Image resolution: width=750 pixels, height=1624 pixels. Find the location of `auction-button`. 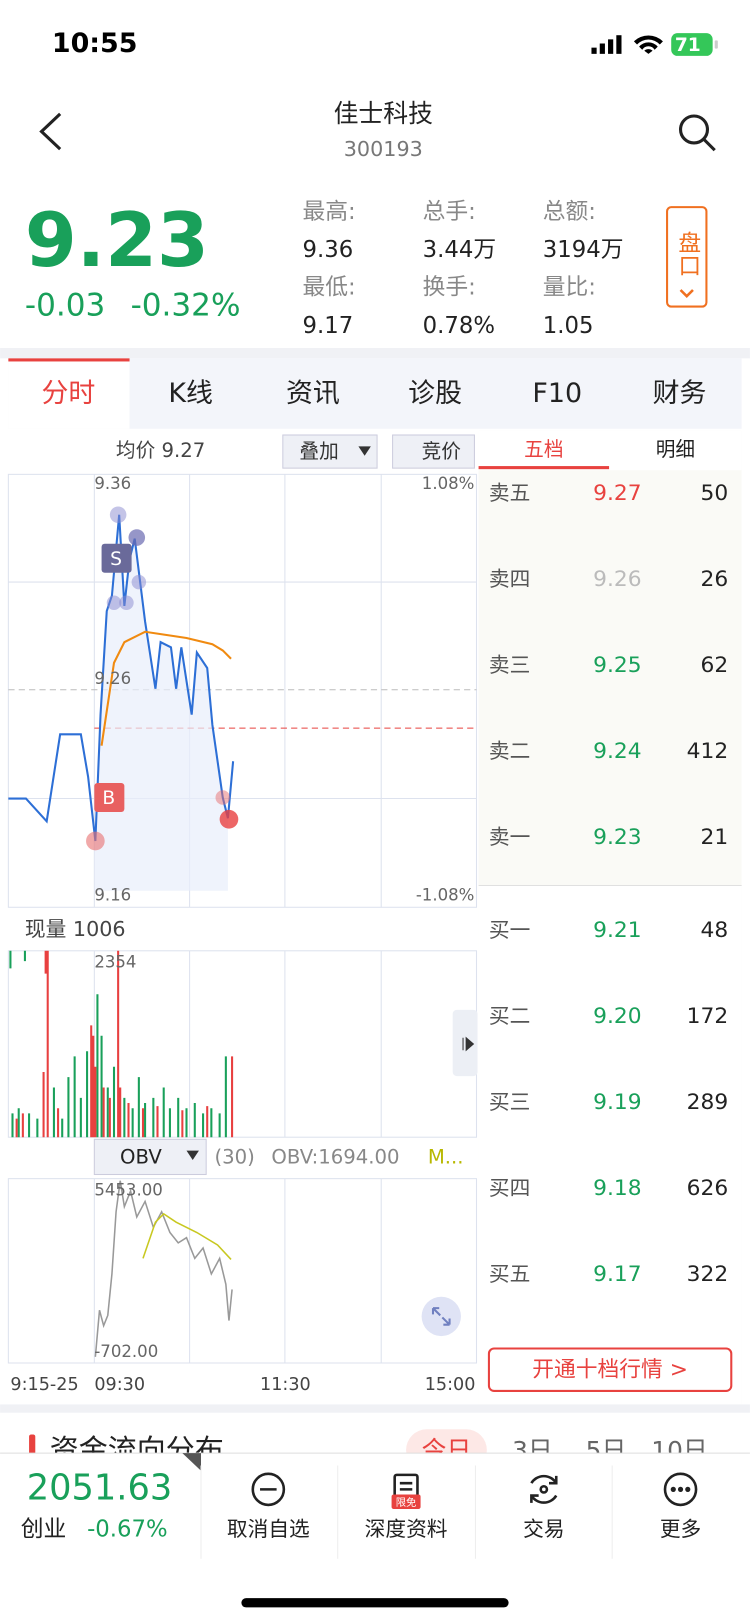

auction-button is located at coordinates (433, 451).